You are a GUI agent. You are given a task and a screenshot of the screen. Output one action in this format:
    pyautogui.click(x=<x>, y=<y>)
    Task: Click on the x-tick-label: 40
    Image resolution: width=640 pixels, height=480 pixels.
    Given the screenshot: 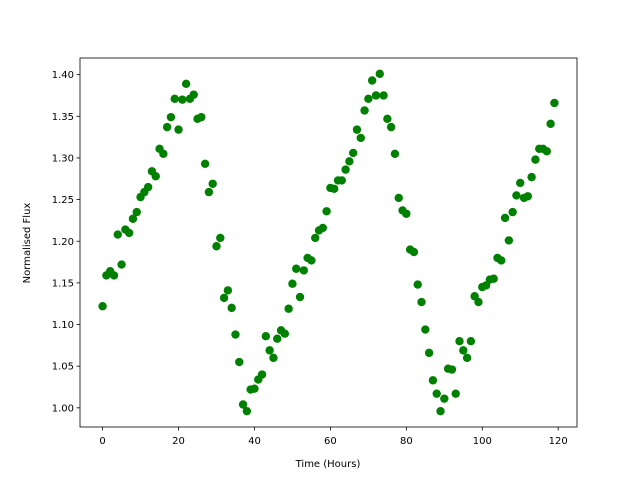 What is the action you would take?
    pyautogui.click(x=254, y=441)
    